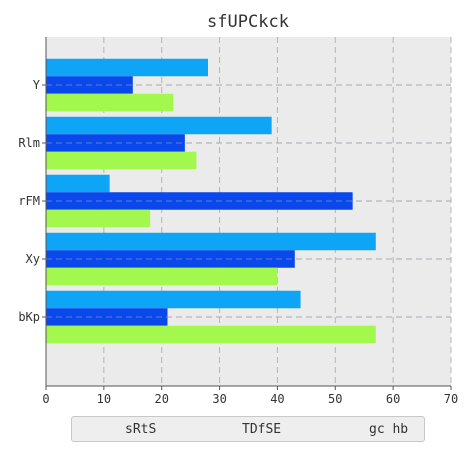 Image resolution: width=474 pixels, height=474 pixels. Describe the element at coordinates (388, 429) in the screenshot. I see `legend-item-series-3: gc hb` at that location.